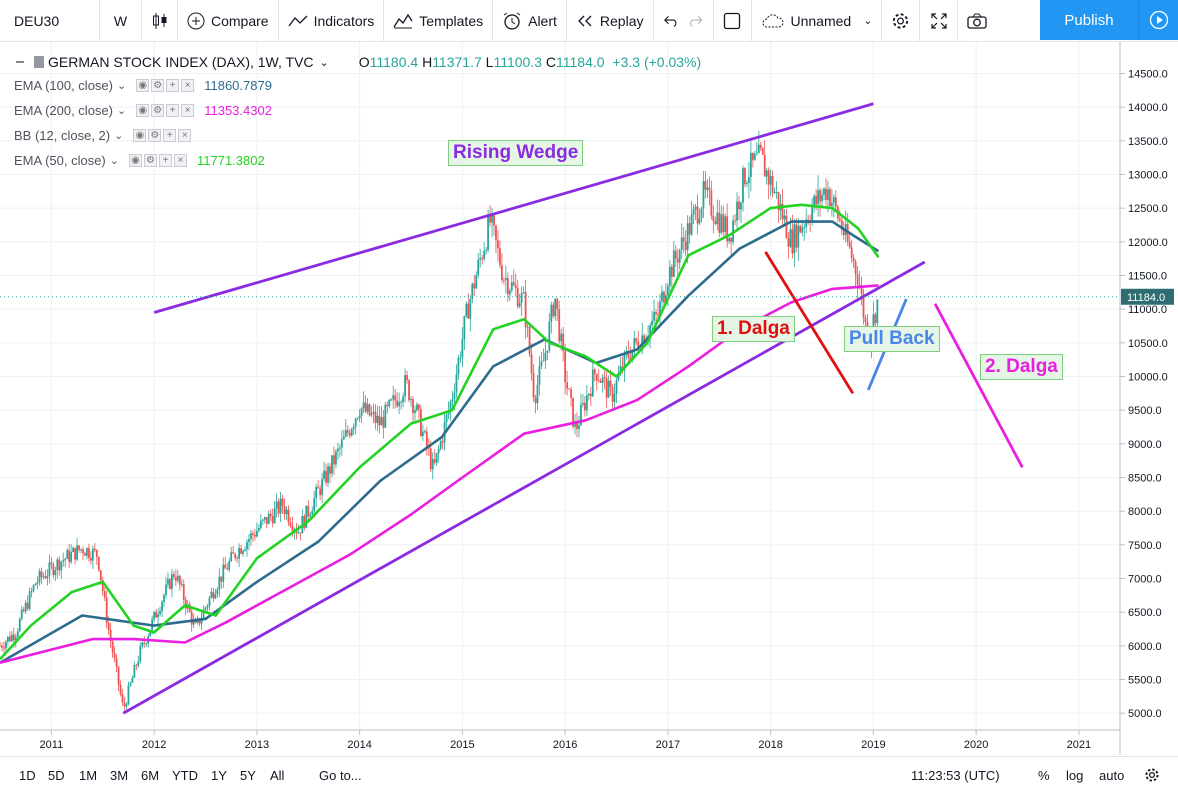  Describe the element at coordinates (610, 21) in the screenshot. I see `replay-button: Replay` at that location.